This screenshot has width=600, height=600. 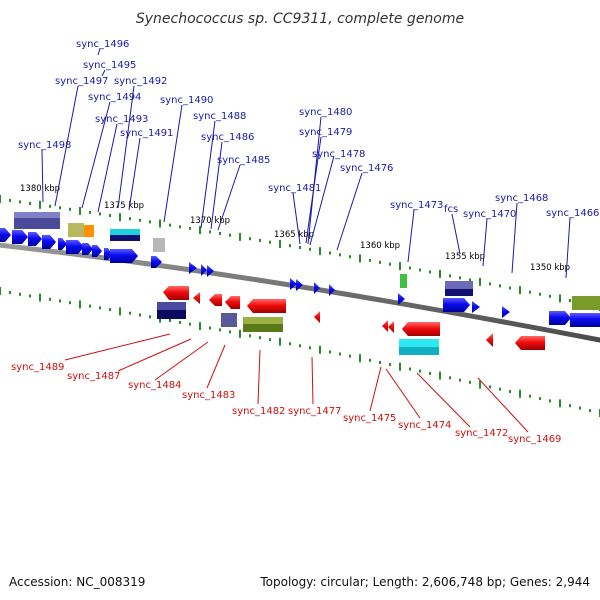 What do you see at coordinates (37, 367) in the screenshot?
I see `gene-label-sync-1489: sync_1489` at bounding box center [37, 367].